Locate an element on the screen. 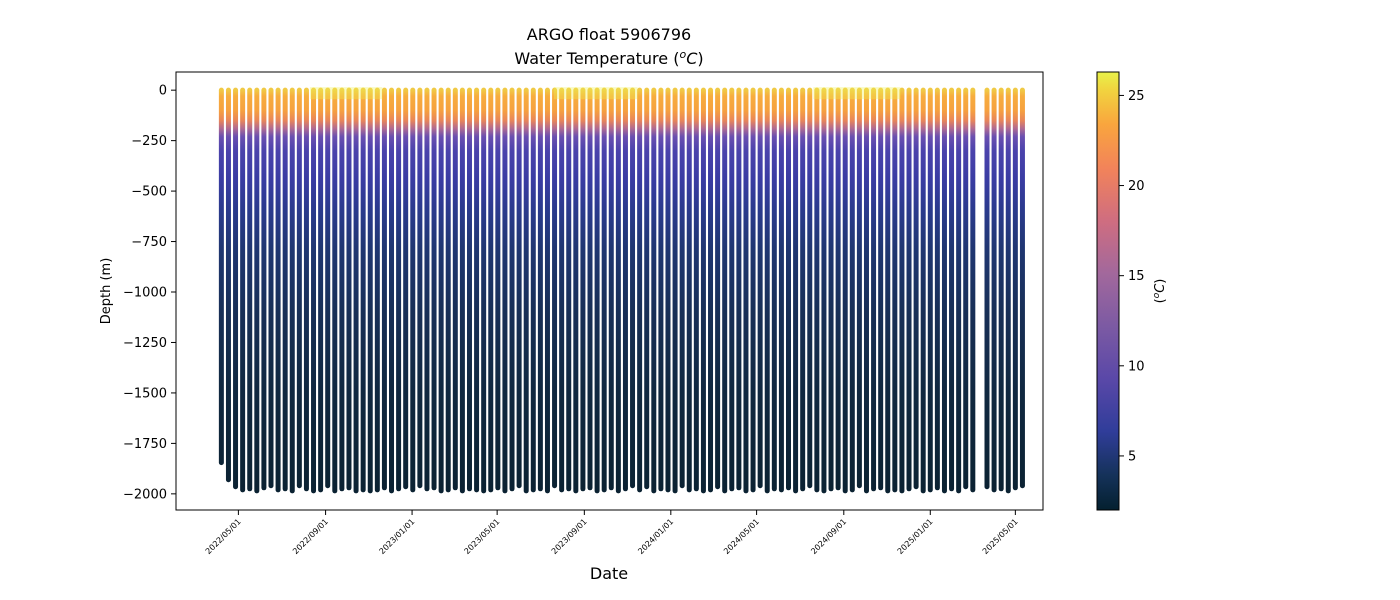 The height and width of the screenshot is (600, 1400). chart-title: ARGO float 5906796 is located at coordinates (609, 34).